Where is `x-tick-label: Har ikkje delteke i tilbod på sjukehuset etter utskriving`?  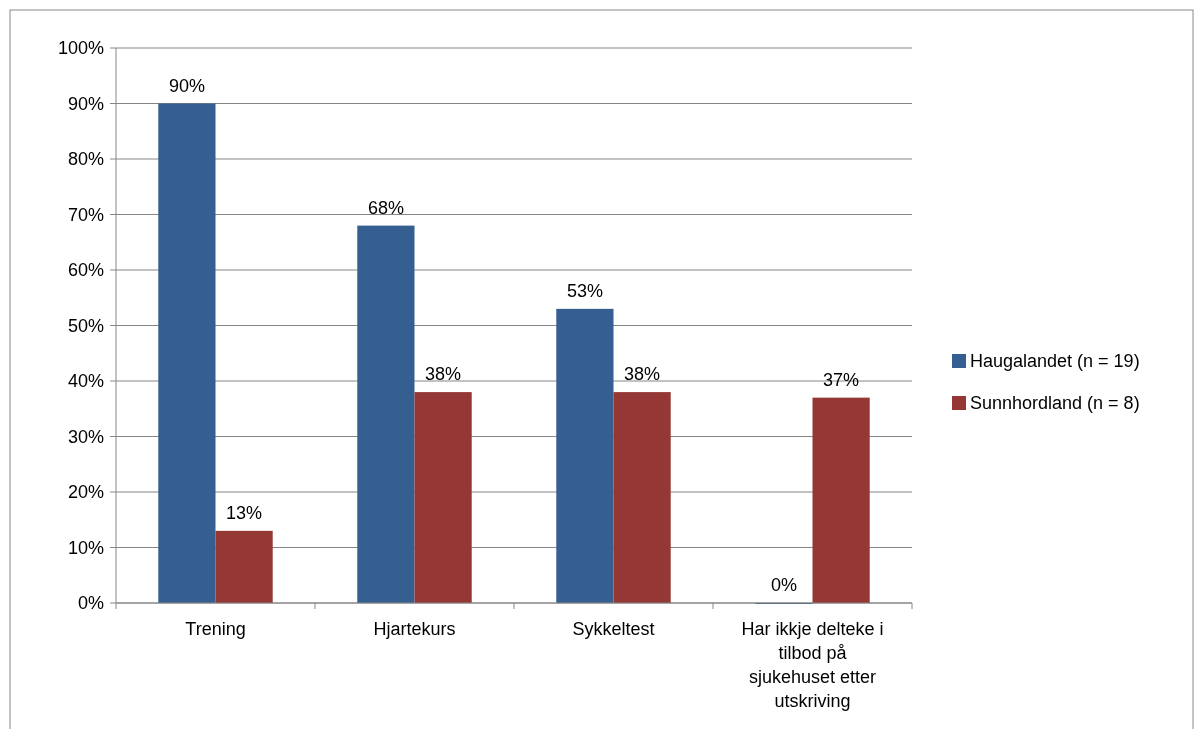
x-tick-label: Har ikkje delteke i tilbod på sjukehuset etter utskriving is located at coordinates (812, 665).